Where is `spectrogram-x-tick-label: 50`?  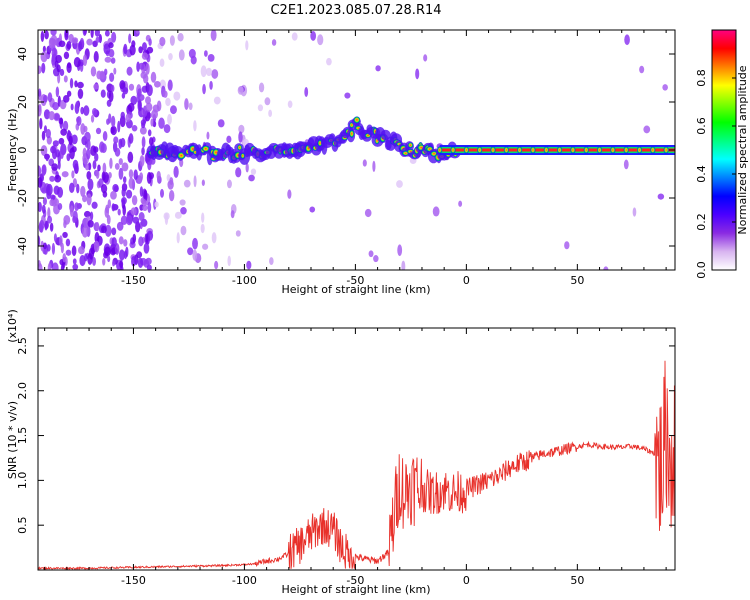 spectrogram-x-tick-label: 50 is located at coordinates (577, 280).